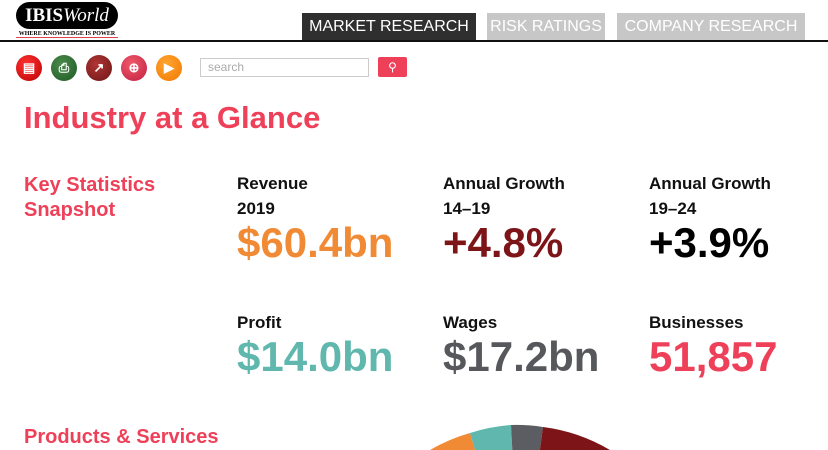 This screenshot has height=450, width=828. What do you see at coordinates (134, 68) in the screenshot?
I see `zoom-icon: ⊕` at bounding box center [134, 68].